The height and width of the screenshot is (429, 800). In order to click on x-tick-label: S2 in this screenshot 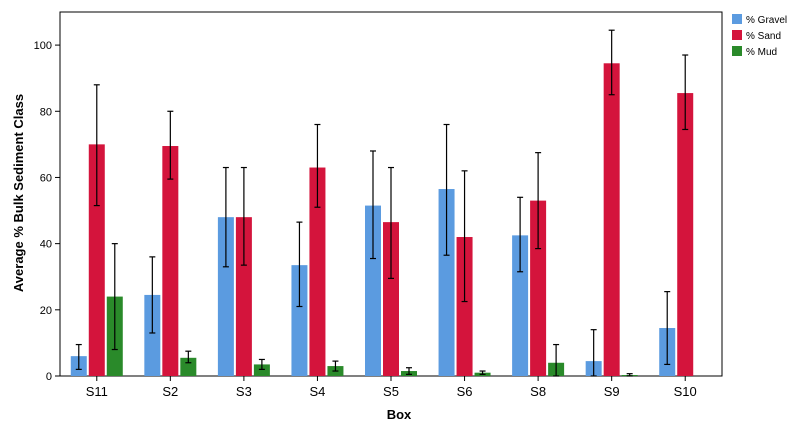, I will do `click(170, 391)`.